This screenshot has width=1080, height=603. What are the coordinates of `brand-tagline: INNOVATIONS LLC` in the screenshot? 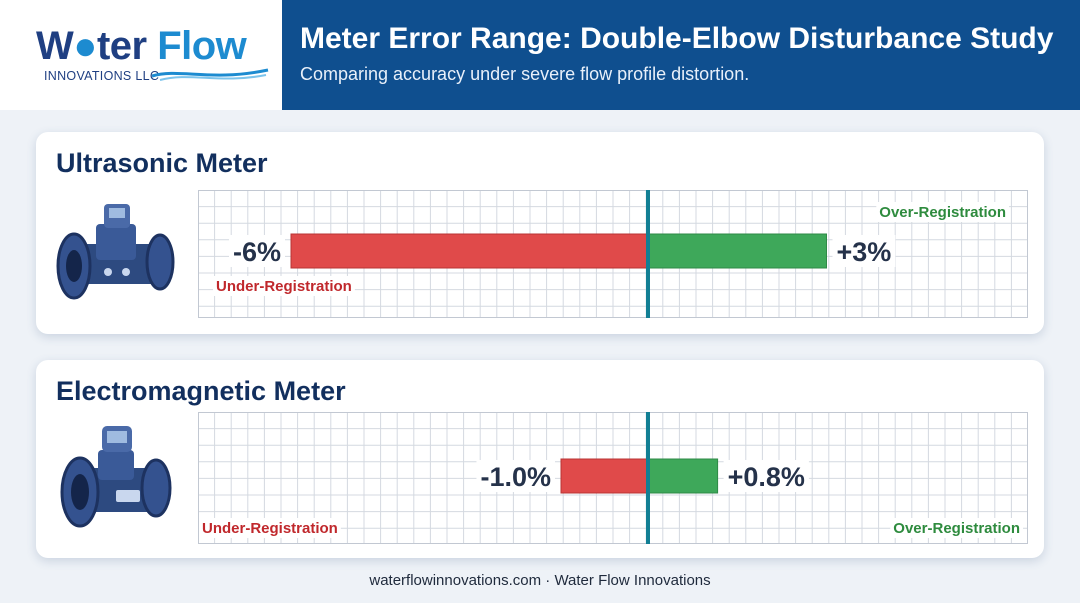 It's located at (102, 76).